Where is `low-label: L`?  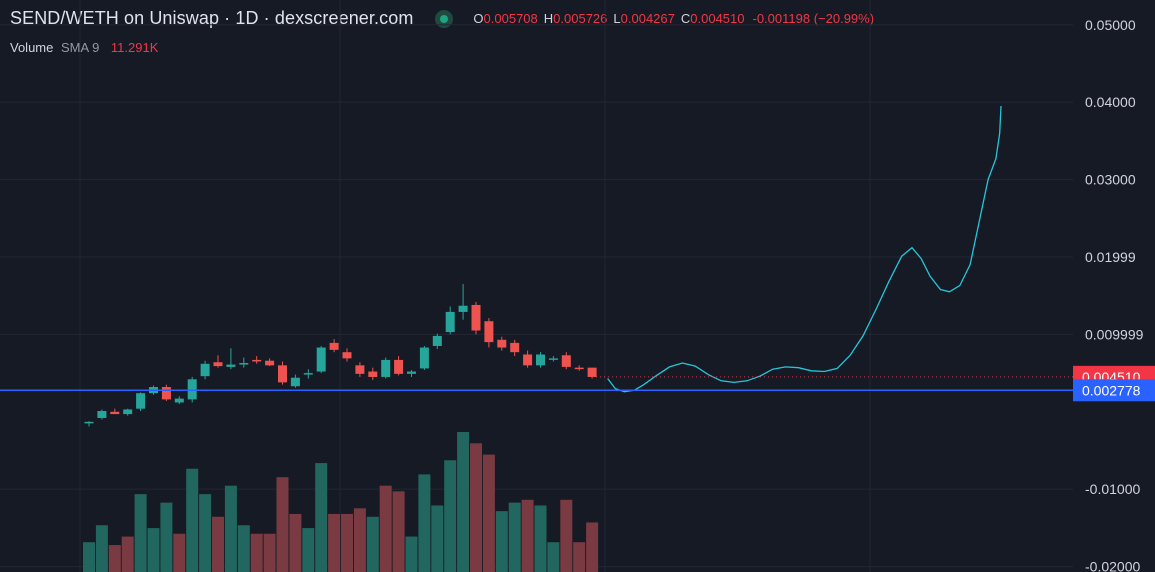 low-label: L is located at coordinates (617, 18).